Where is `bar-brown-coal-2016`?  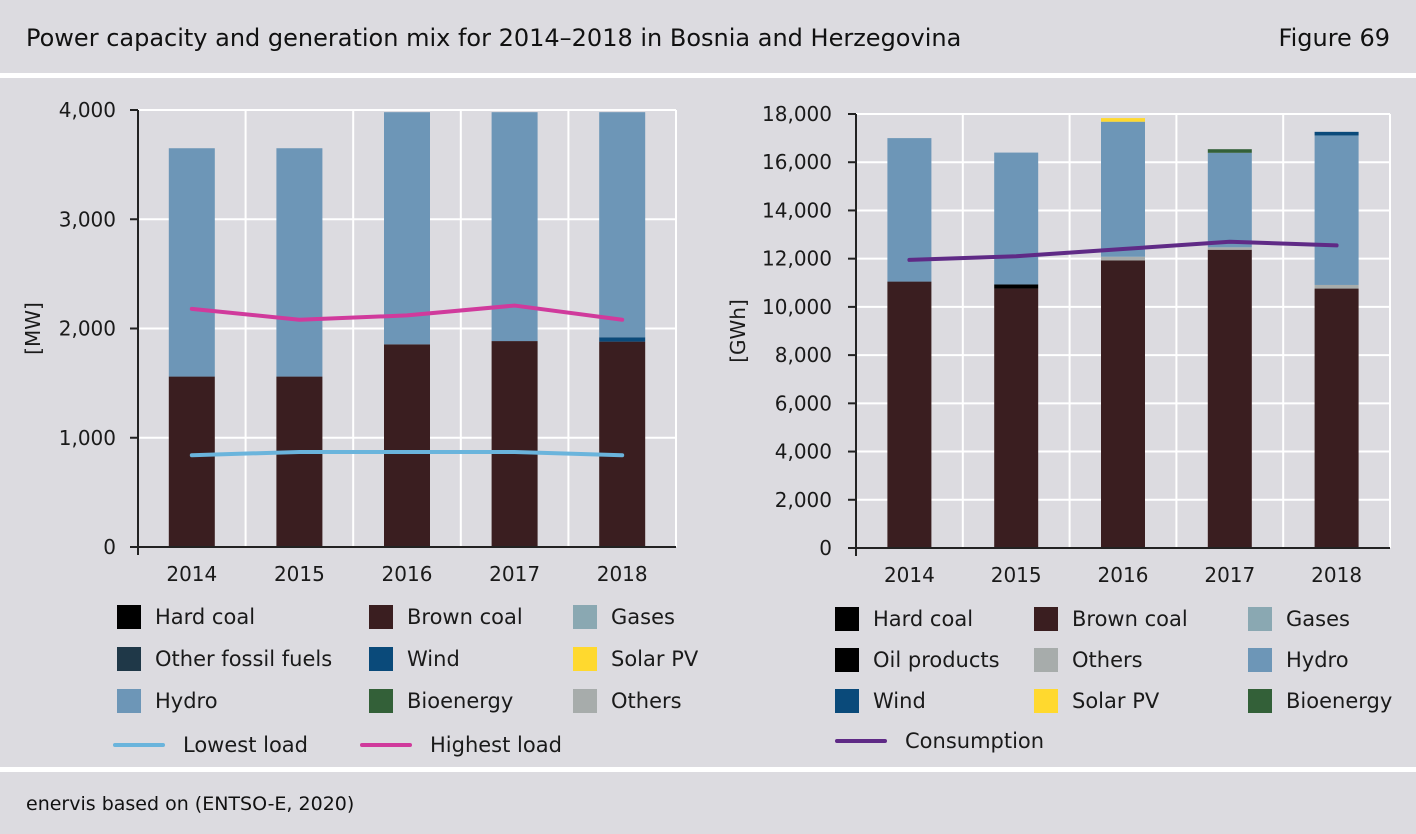 bar-brown-coal-2016 is located at coordinates (407, 445).